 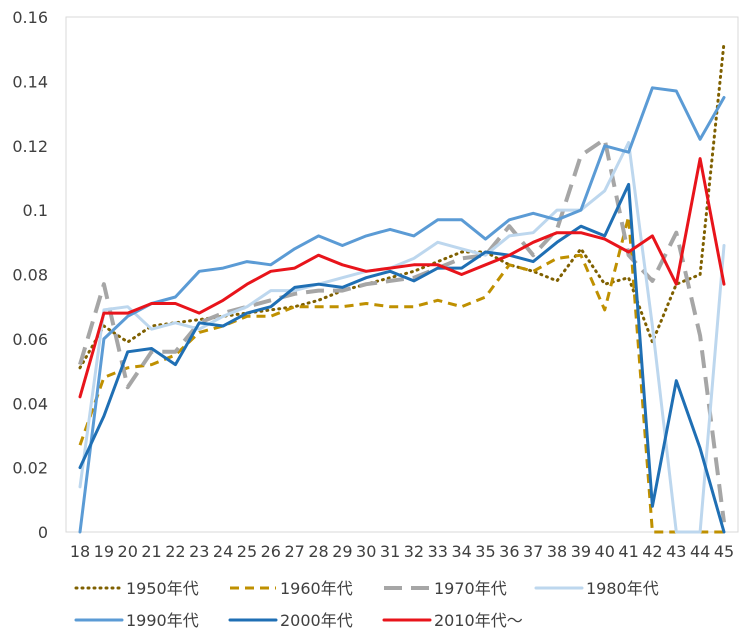 I want to click on x-tick-label: 24, so click(x=223, y=551).